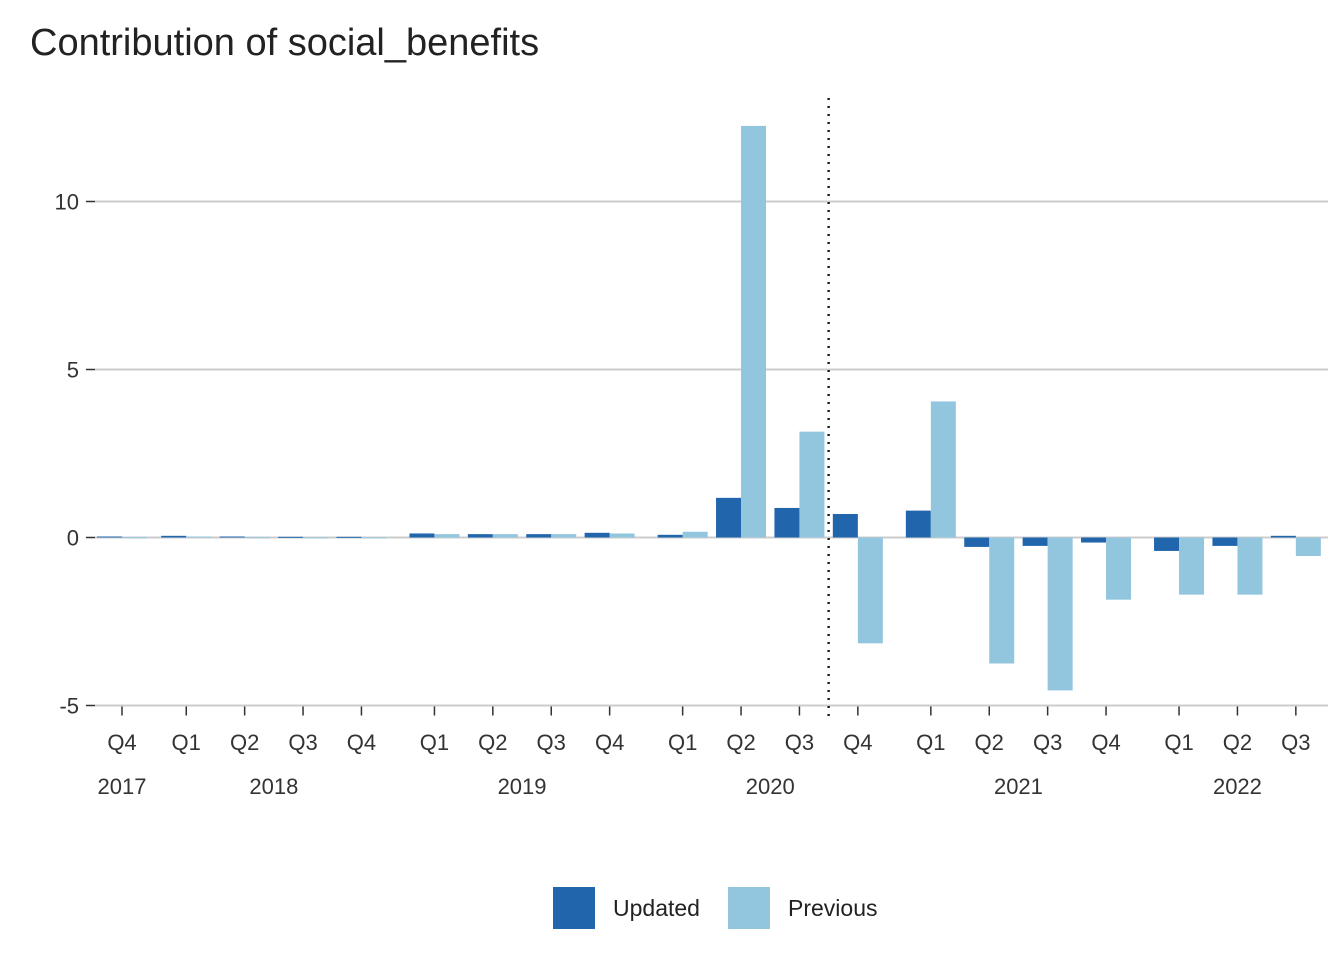  Describe the element at coordinates (749, 908) in the screenshot. I see `legend-swatch-previous` at that location.